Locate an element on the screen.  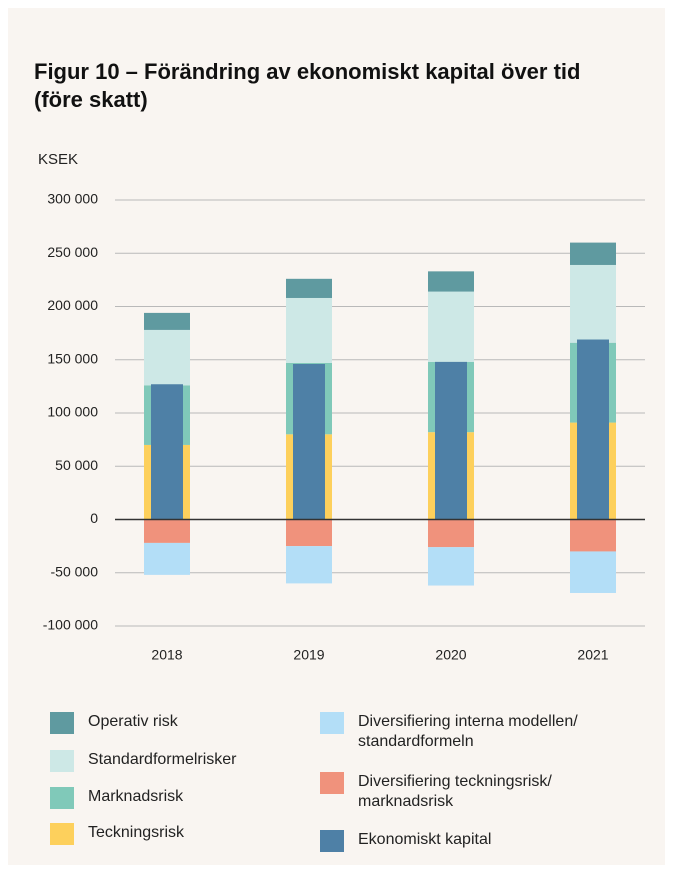
x-tick-label: 2020 is located at coordinates (450, 655).